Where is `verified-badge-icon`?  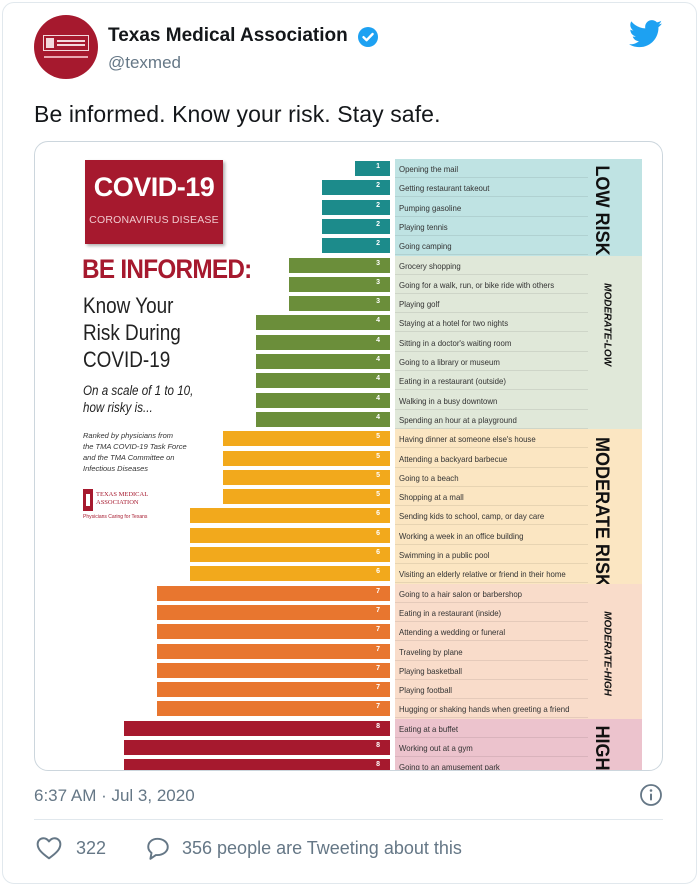
verified-badge-icon is located at coordinates (368, 37).